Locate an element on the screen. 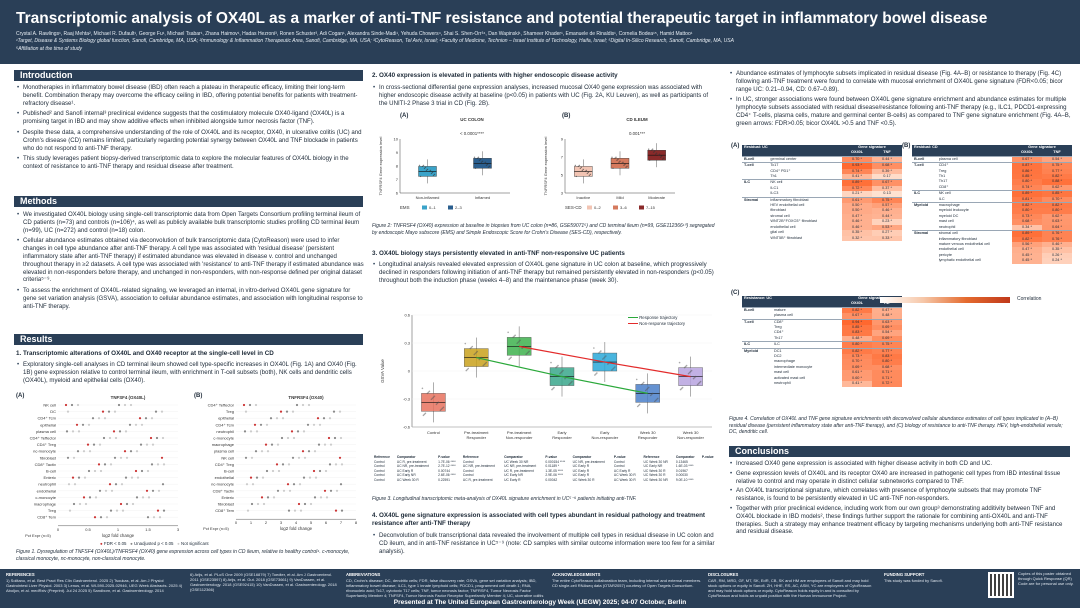 The image size is (1080, 608). cell-type: HEV endothelial cell is located at coordinates (787, 205).